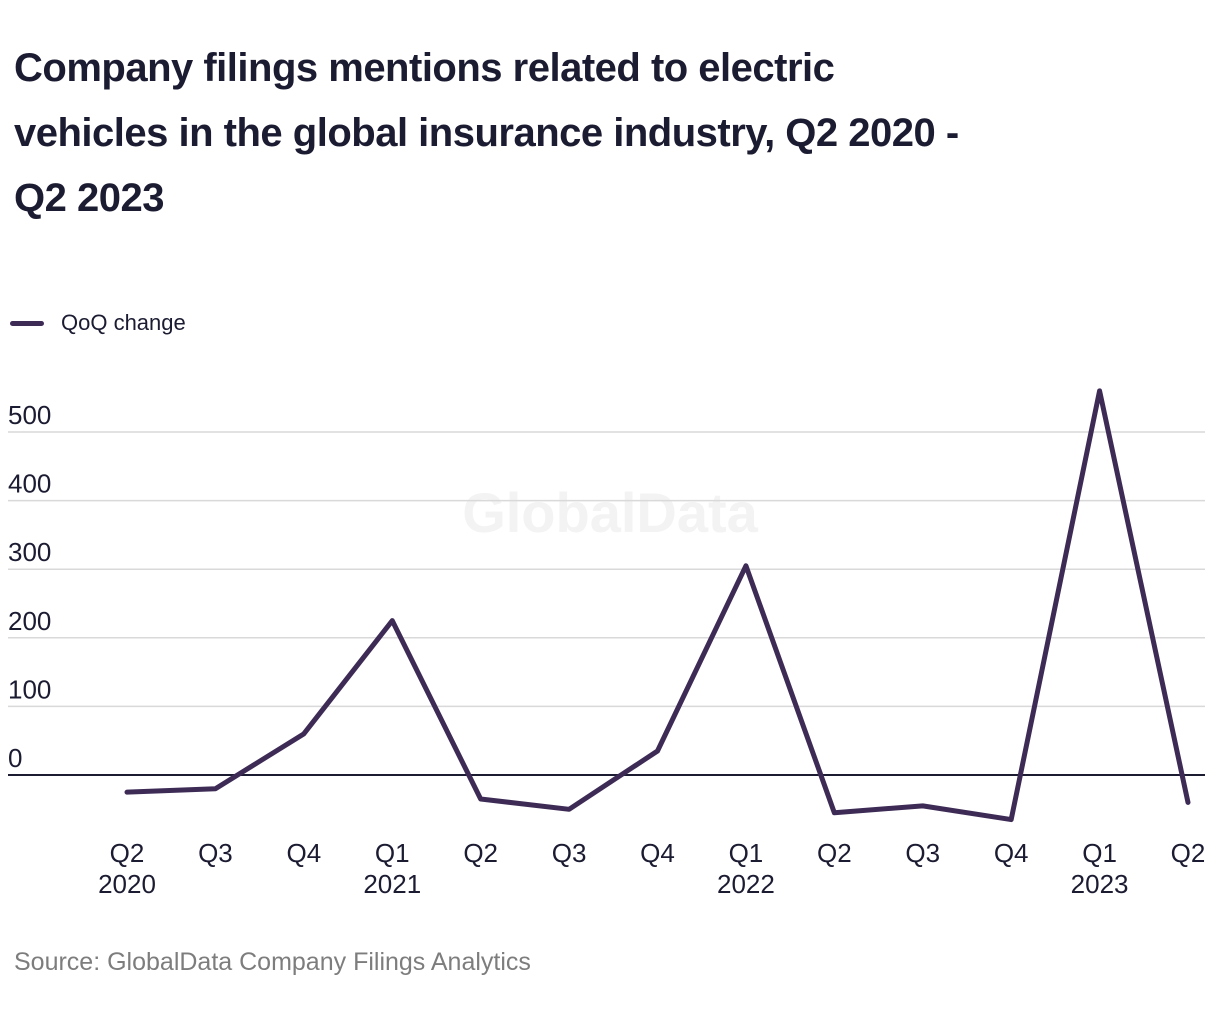 The image size is (1220, 1020). Describe the element at coordinates (746, 884) in the screenshot. I see `x-axis-year-label: 2022` at that location.